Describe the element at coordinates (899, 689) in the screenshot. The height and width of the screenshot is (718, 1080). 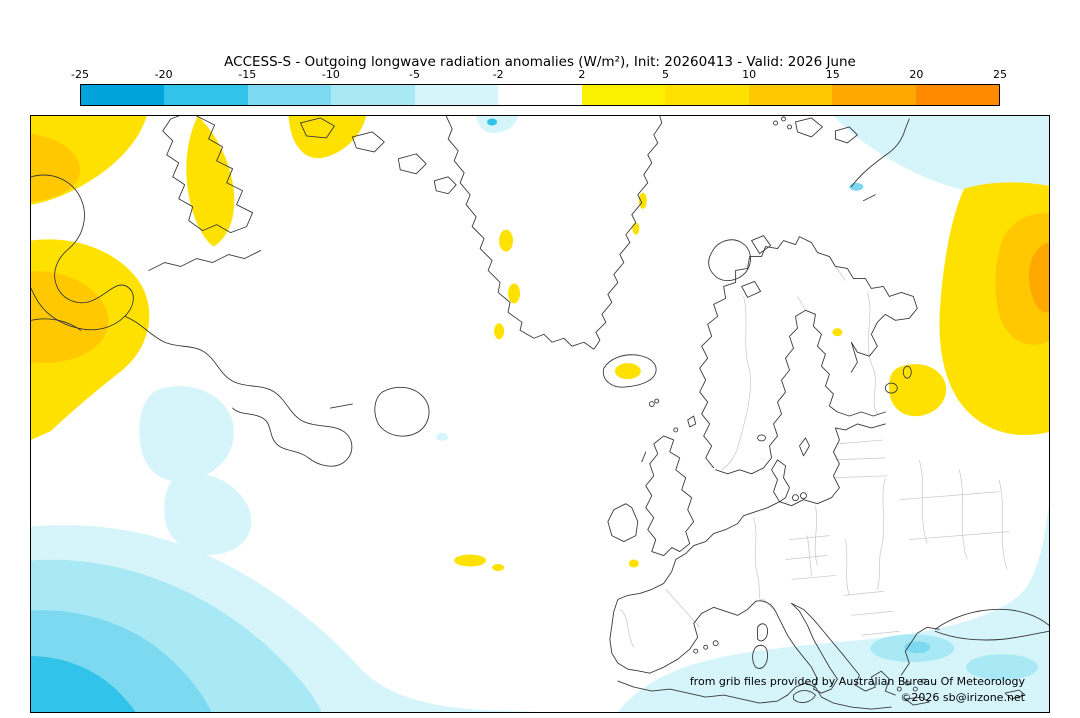
I see `coastline-aegean-island-a` at that location.